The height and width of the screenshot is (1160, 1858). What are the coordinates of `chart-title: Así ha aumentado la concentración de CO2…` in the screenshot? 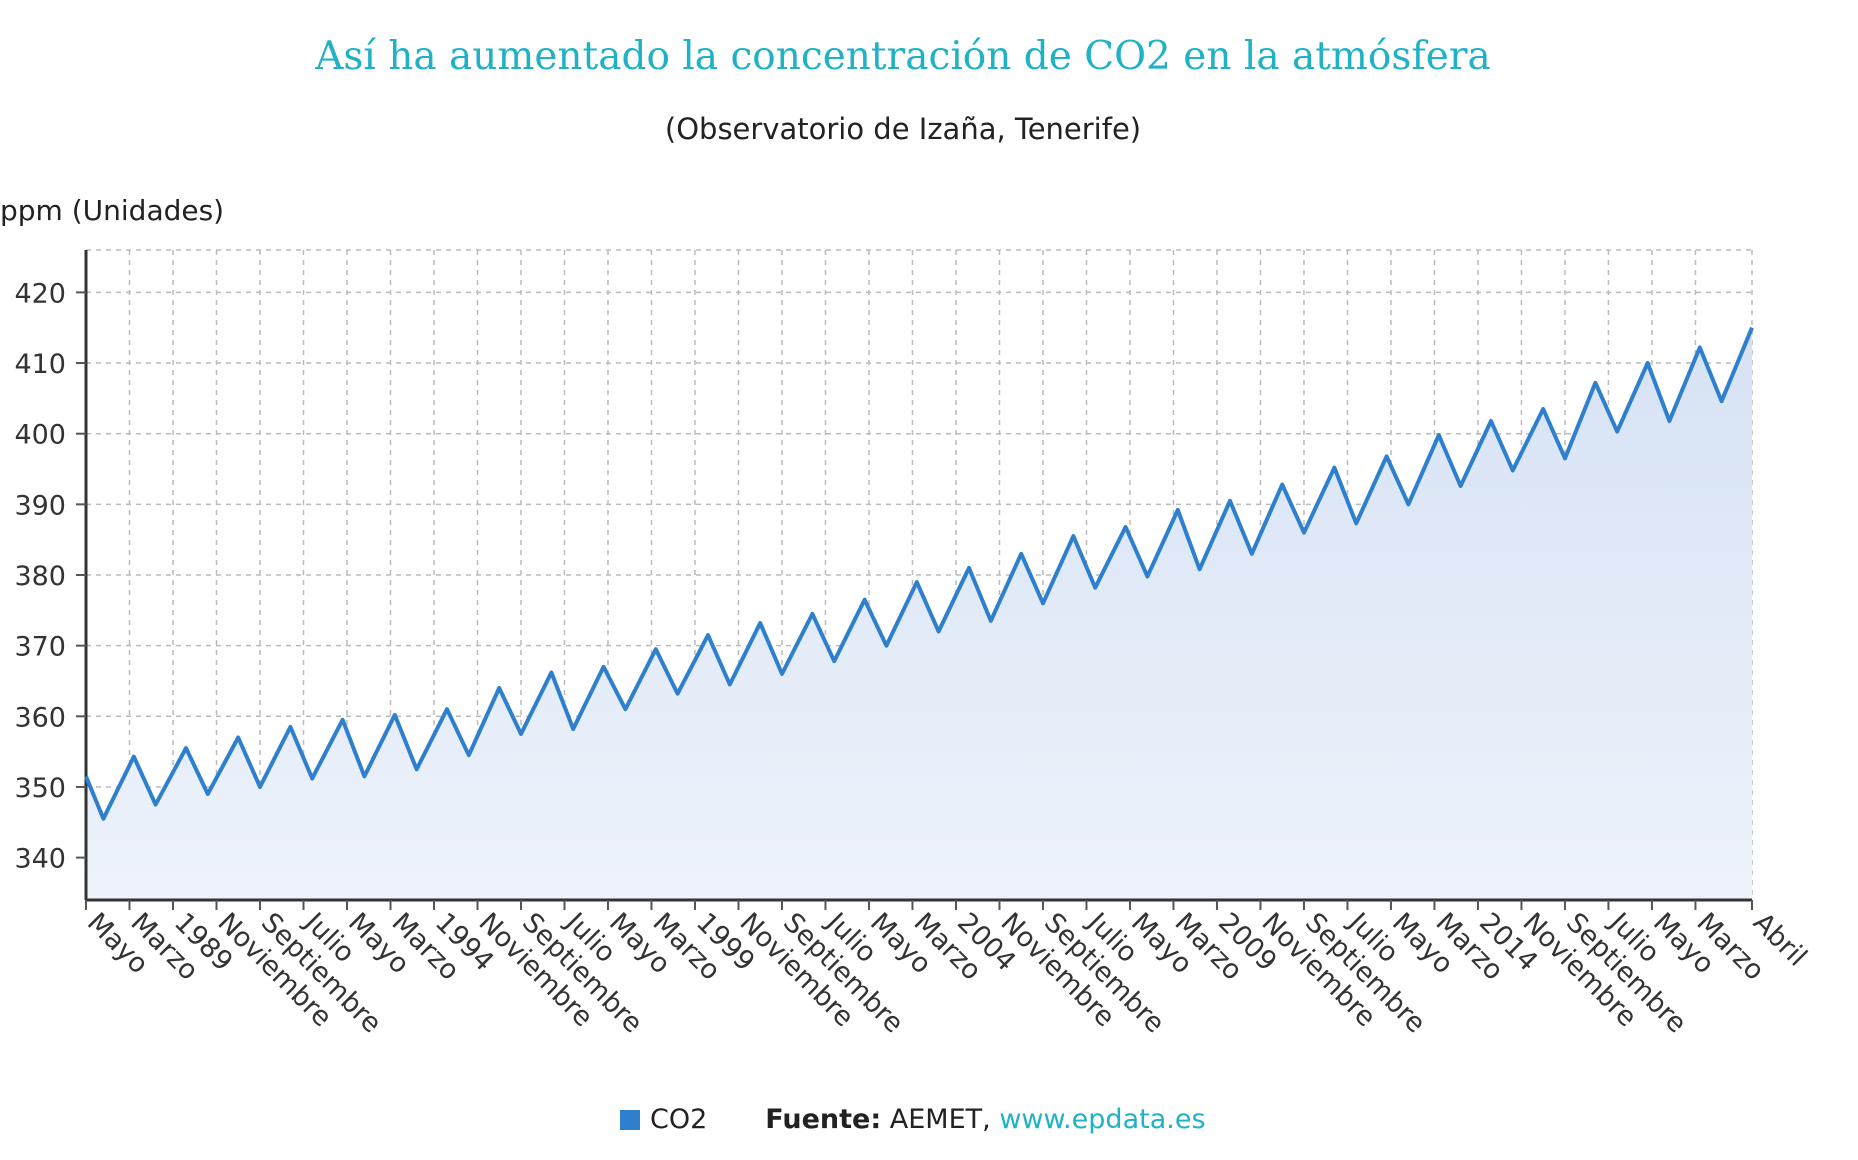 It's located at (903, 56).